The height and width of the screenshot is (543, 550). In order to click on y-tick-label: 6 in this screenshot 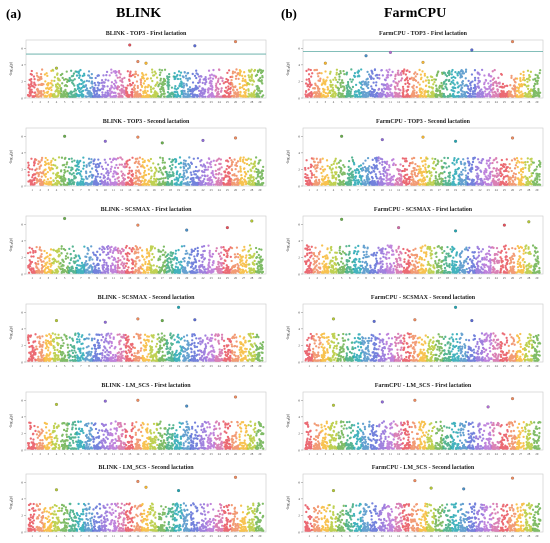, I will do `click(299, 49)`.